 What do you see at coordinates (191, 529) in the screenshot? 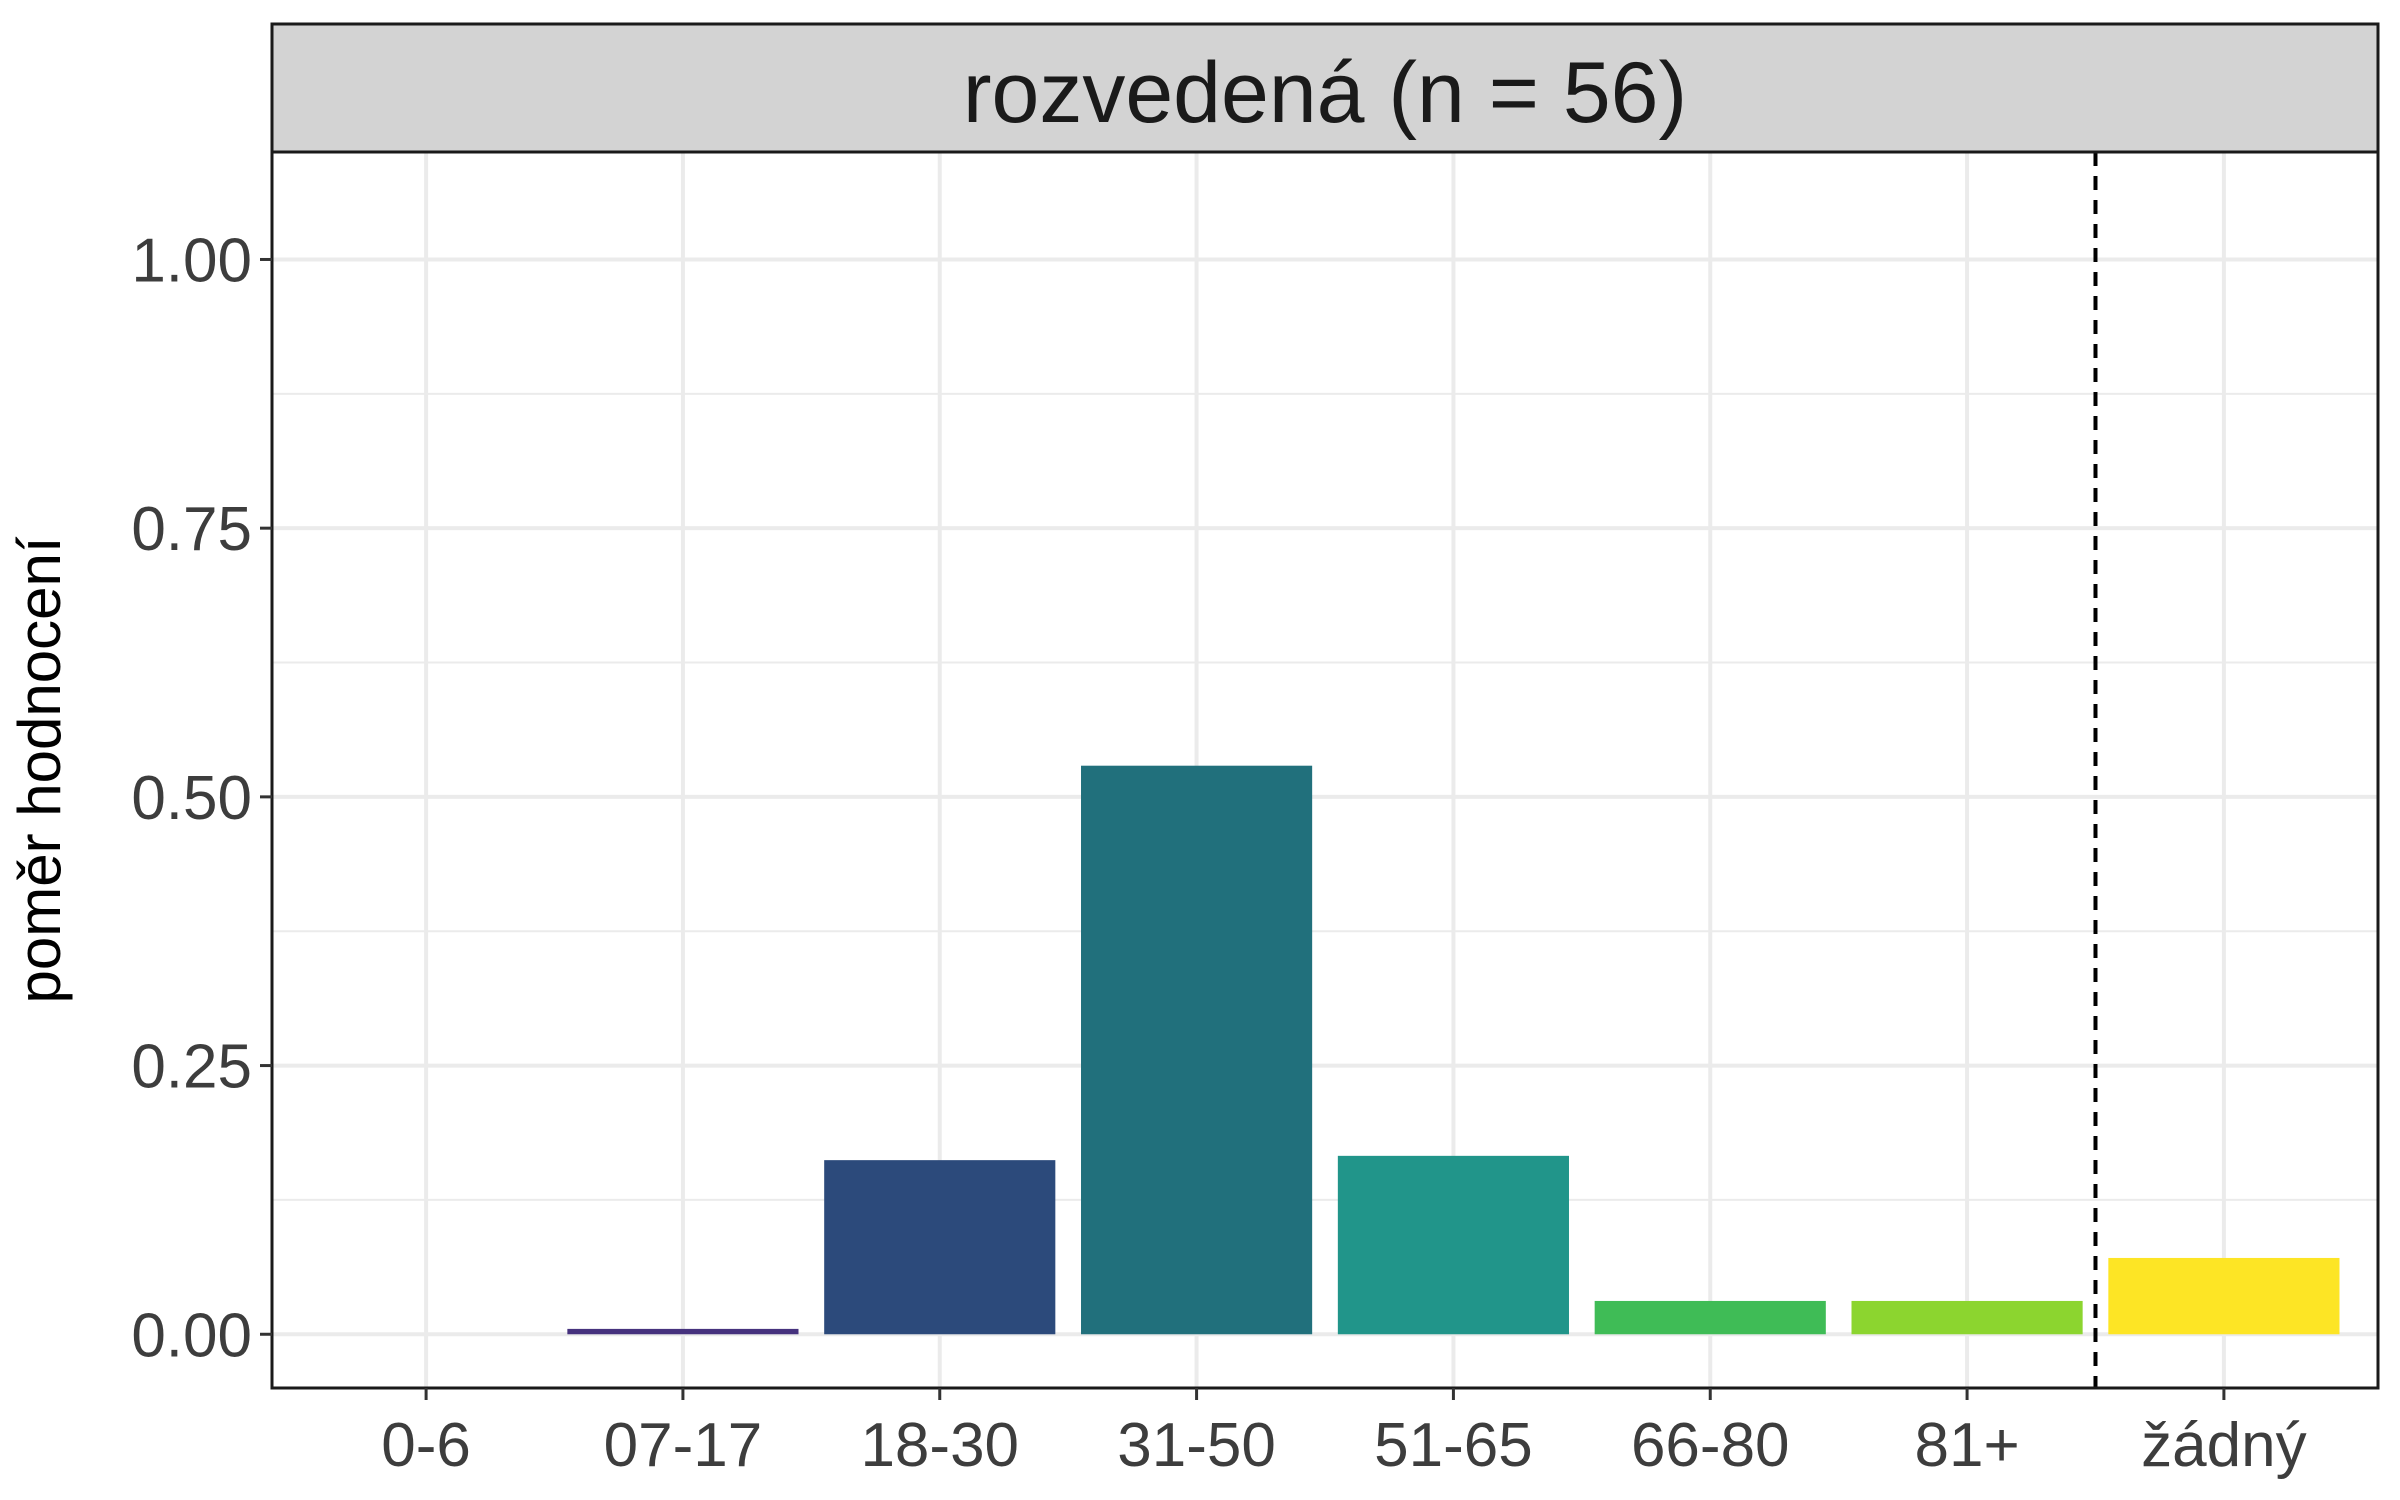
I see `y-tick-label: 0.75` at bounding box center [191, 529].